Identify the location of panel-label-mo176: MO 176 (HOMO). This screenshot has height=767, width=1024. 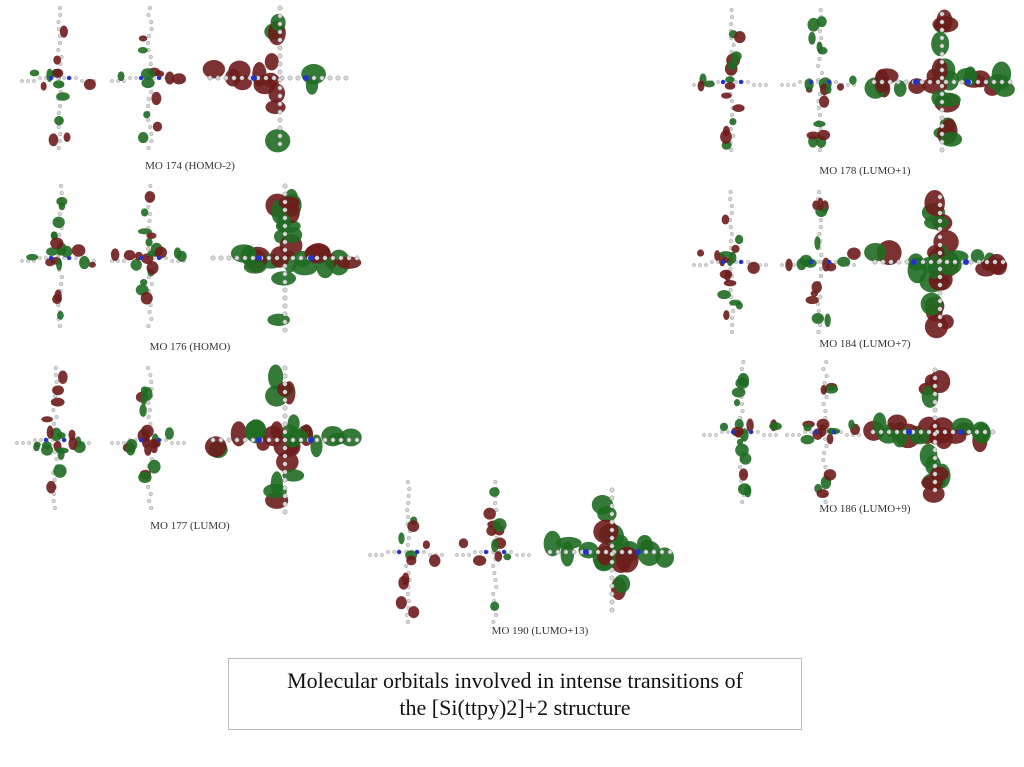
(190, 347).